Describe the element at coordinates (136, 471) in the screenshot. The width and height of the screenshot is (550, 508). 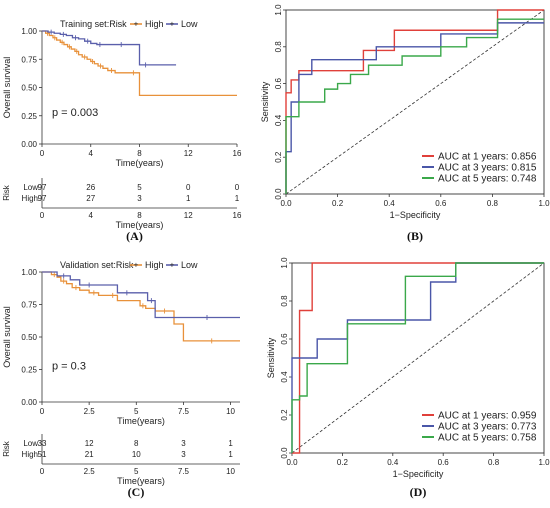
I see `risk-x-tick-label: 5` at that location.